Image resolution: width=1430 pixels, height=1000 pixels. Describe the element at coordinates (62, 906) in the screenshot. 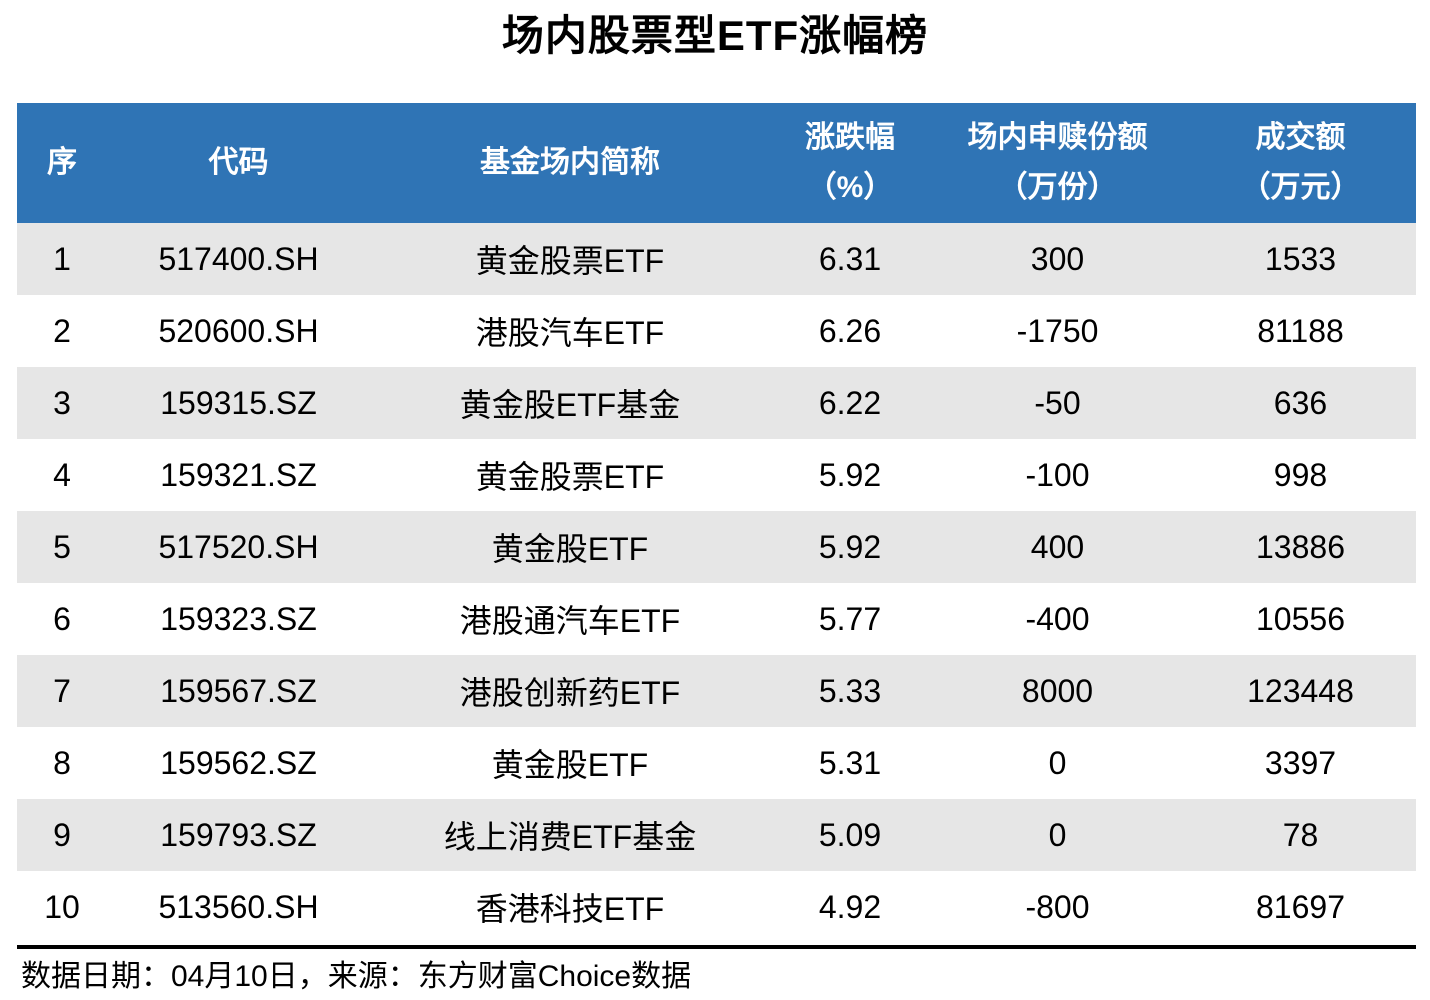

I see `cell-index: 10` at that location.